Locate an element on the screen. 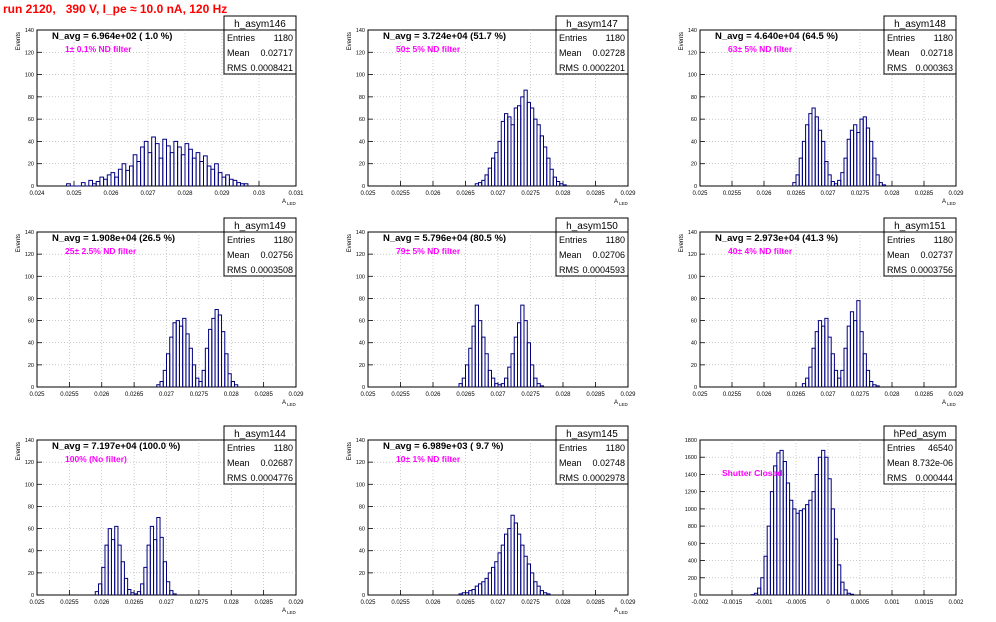 The image size is (996, 622). x-tick-label: -0.0005 is located at coordinates (796, 603).